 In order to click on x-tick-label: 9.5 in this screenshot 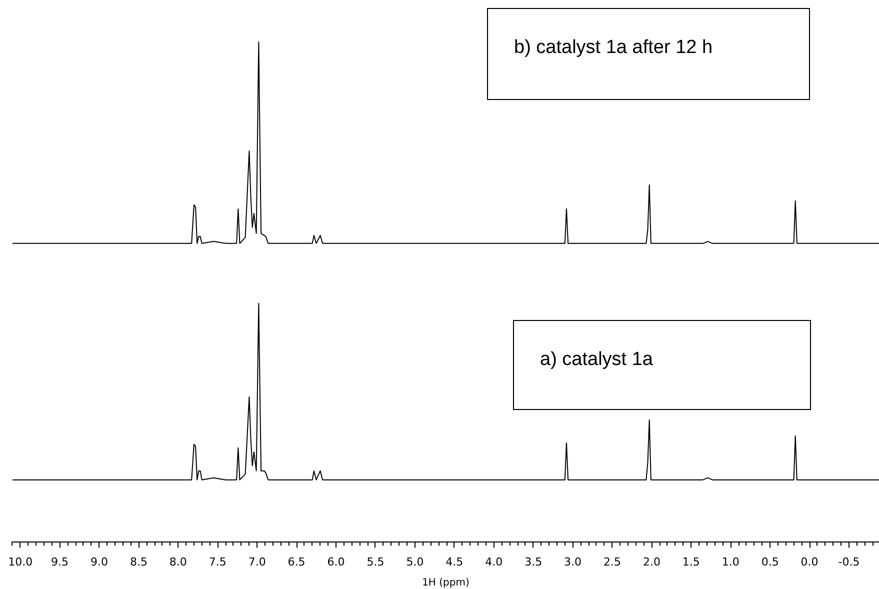, I will do `click(60, 561)`.